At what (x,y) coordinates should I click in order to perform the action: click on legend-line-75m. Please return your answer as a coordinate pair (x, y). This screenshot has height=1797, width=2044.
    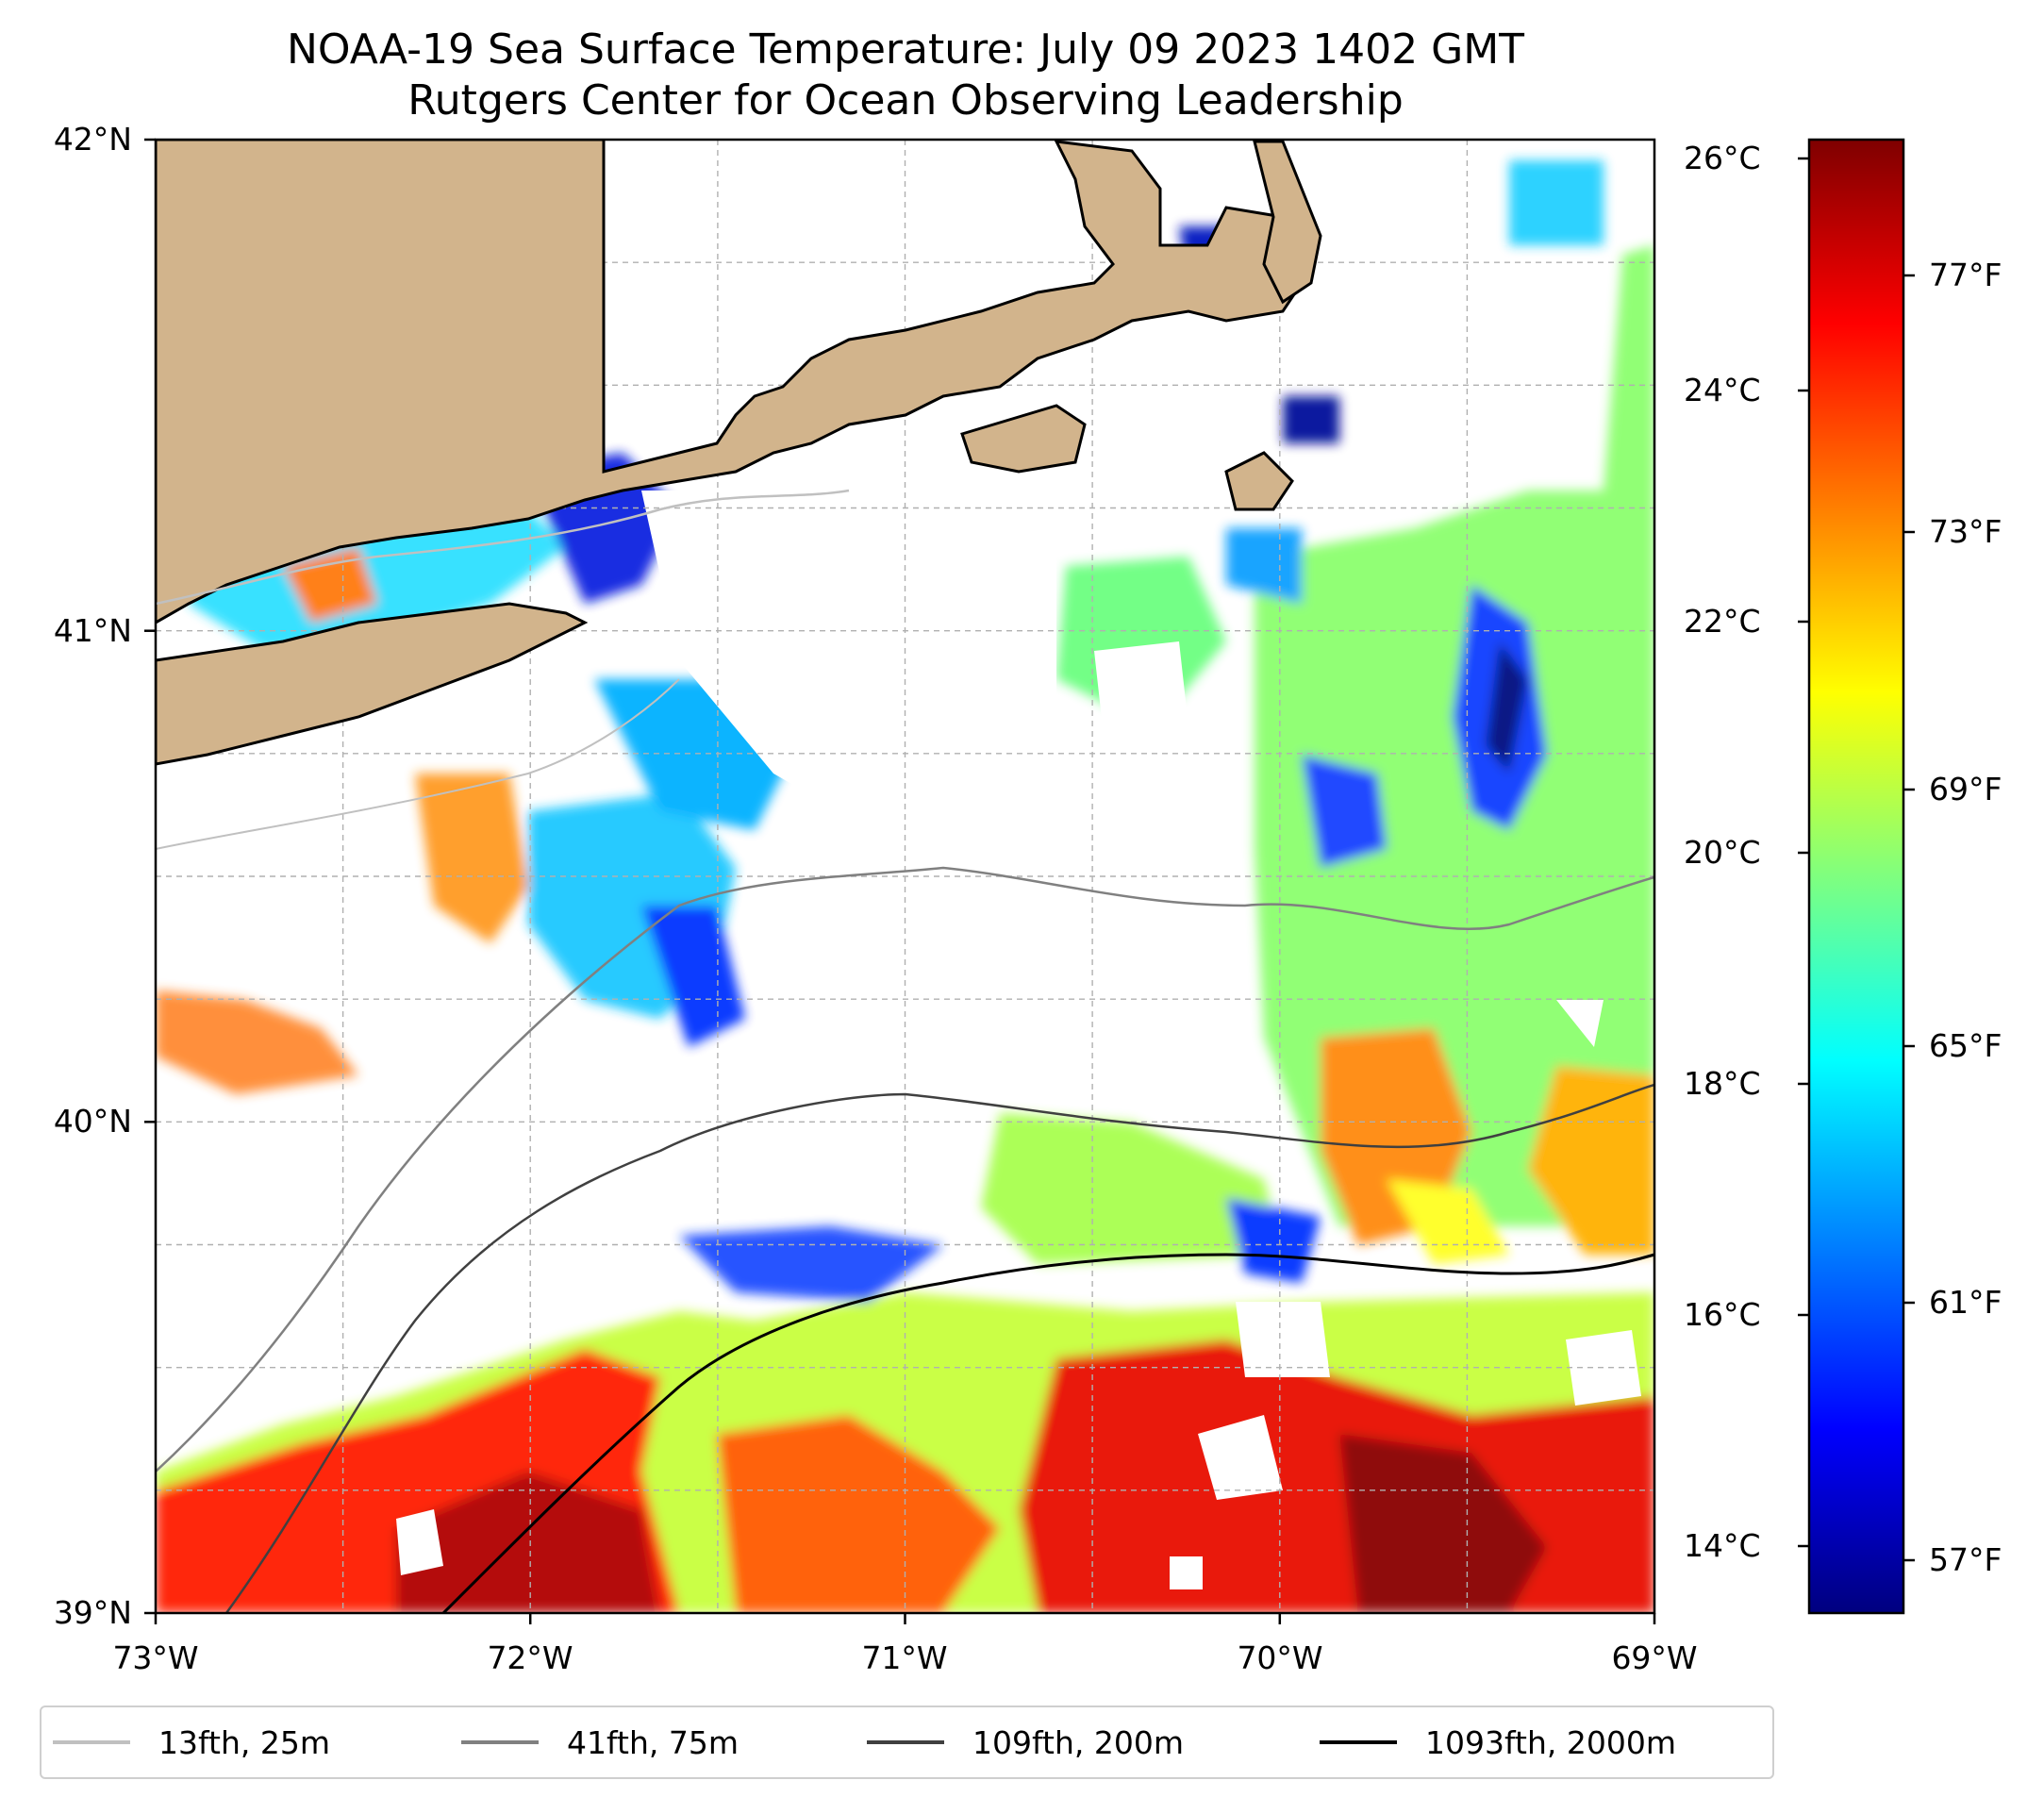
    Looking at the image, I should click on (500, 1742).